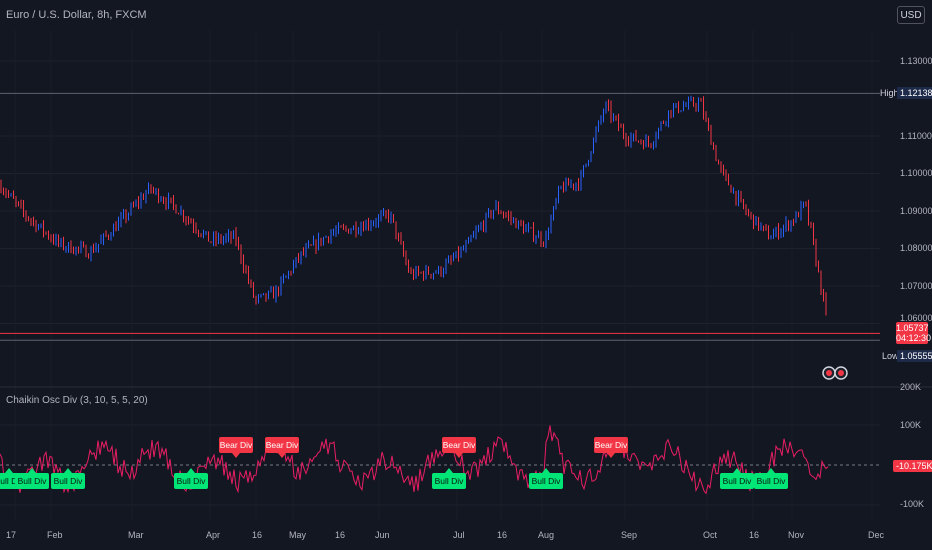 The height and width of the screenshot is (550, 932). Describe the element at coordinates (876, 535) in the screenshot. I see `time-label: Dec` at that location.